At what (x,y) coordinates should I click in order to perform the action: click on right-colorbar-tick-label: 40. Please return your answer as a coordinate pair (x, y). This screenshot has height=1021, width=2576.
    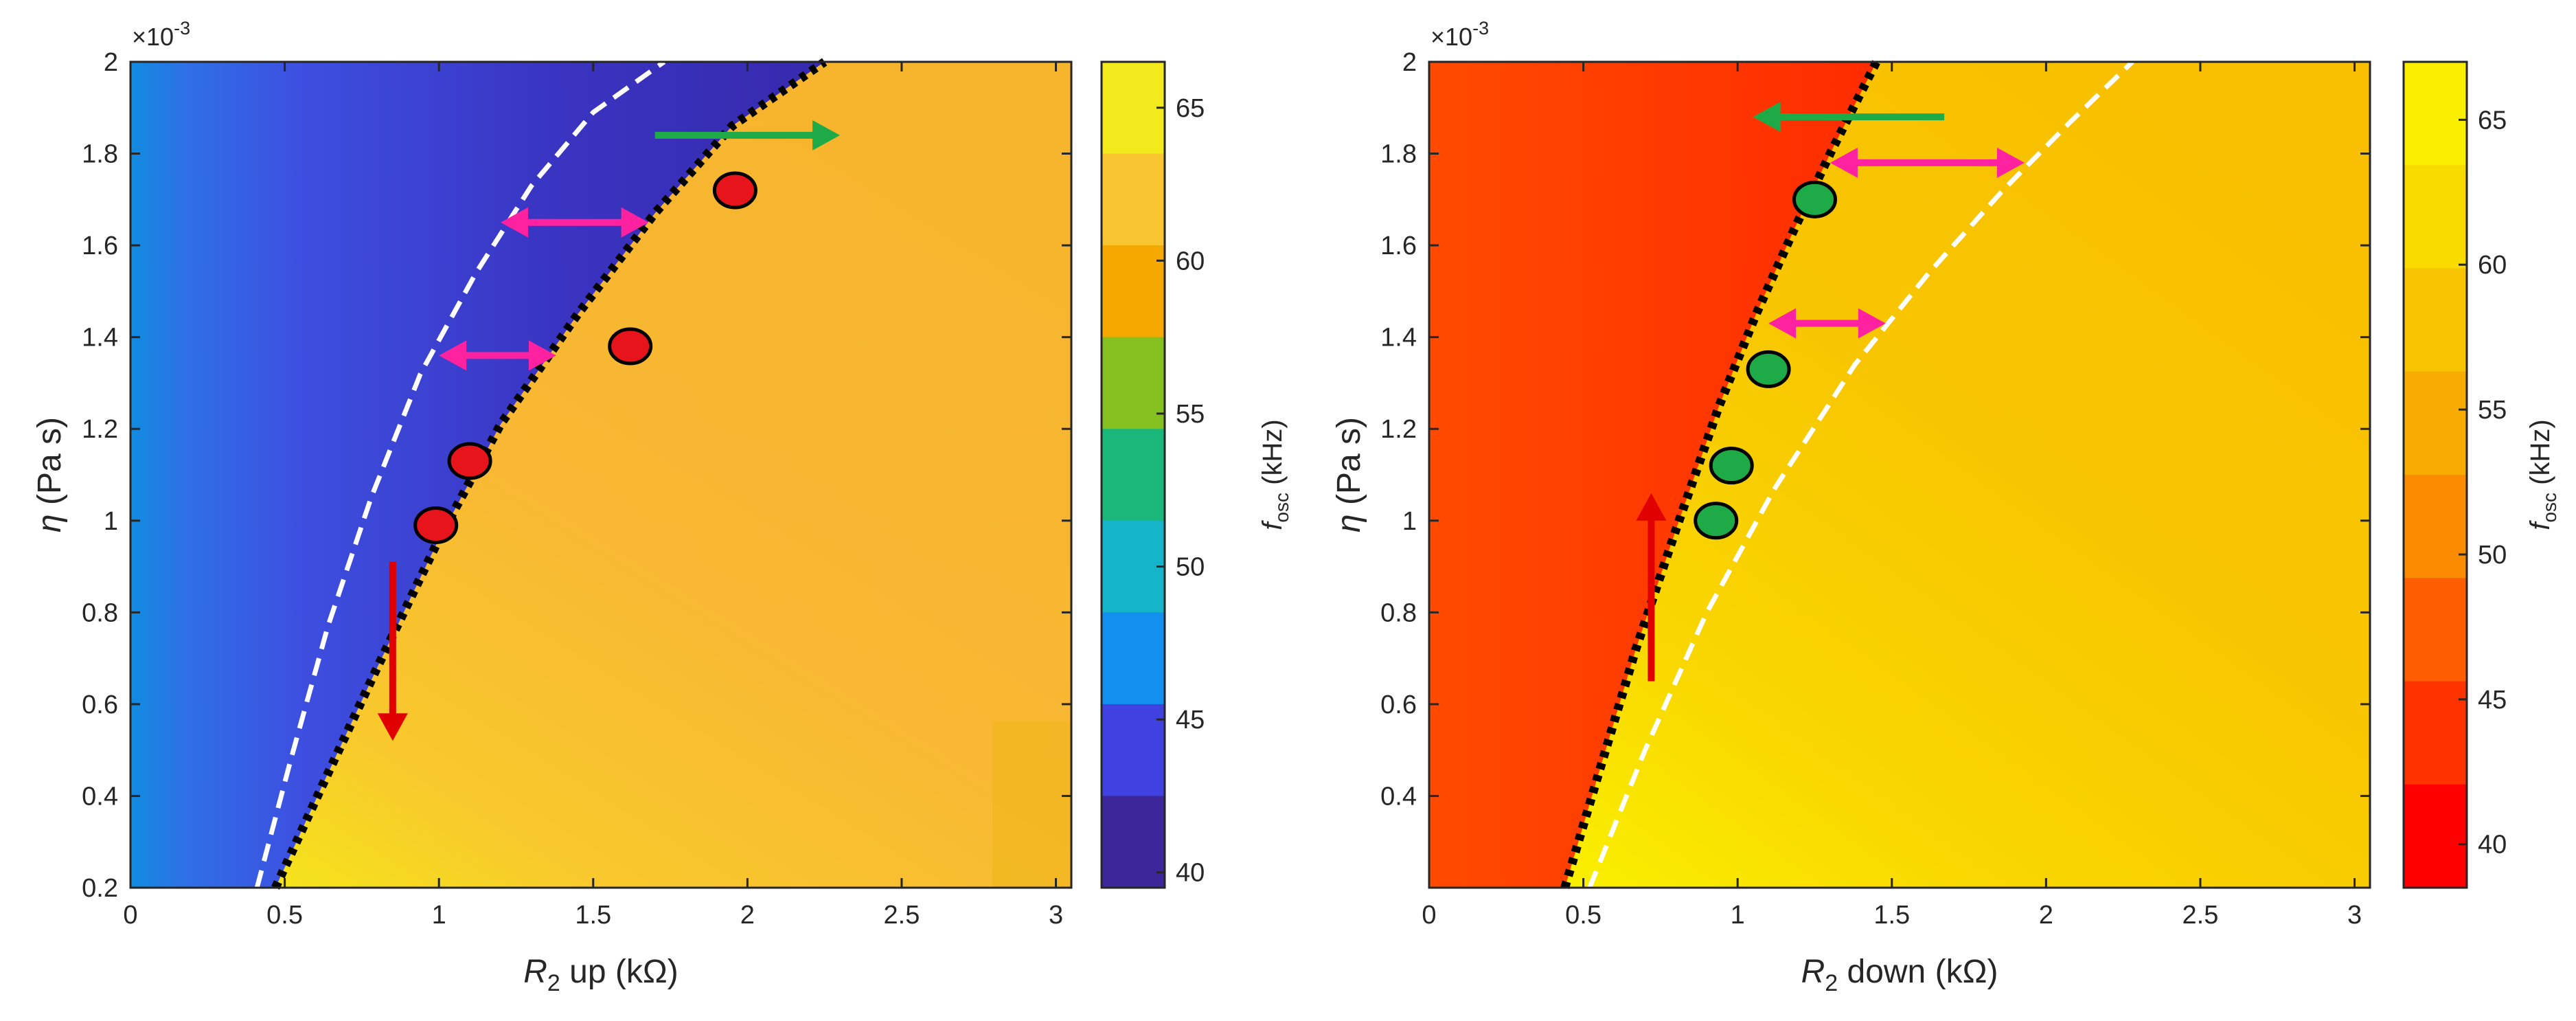
    Looking at the image, I should click on (2492, 845).